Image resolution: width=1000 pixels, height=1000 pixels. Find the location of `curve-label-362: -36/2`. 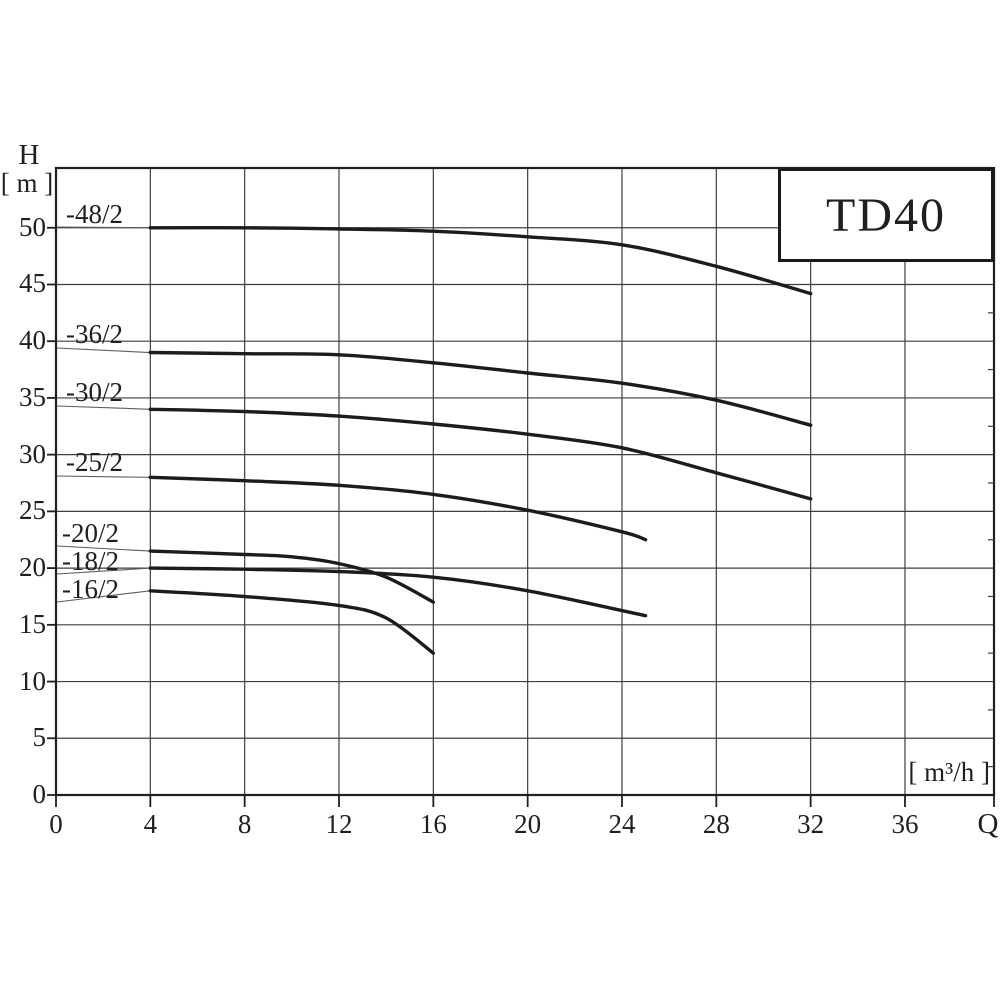

curve-label-362: -36/2 is located at coordinates (94, 334).